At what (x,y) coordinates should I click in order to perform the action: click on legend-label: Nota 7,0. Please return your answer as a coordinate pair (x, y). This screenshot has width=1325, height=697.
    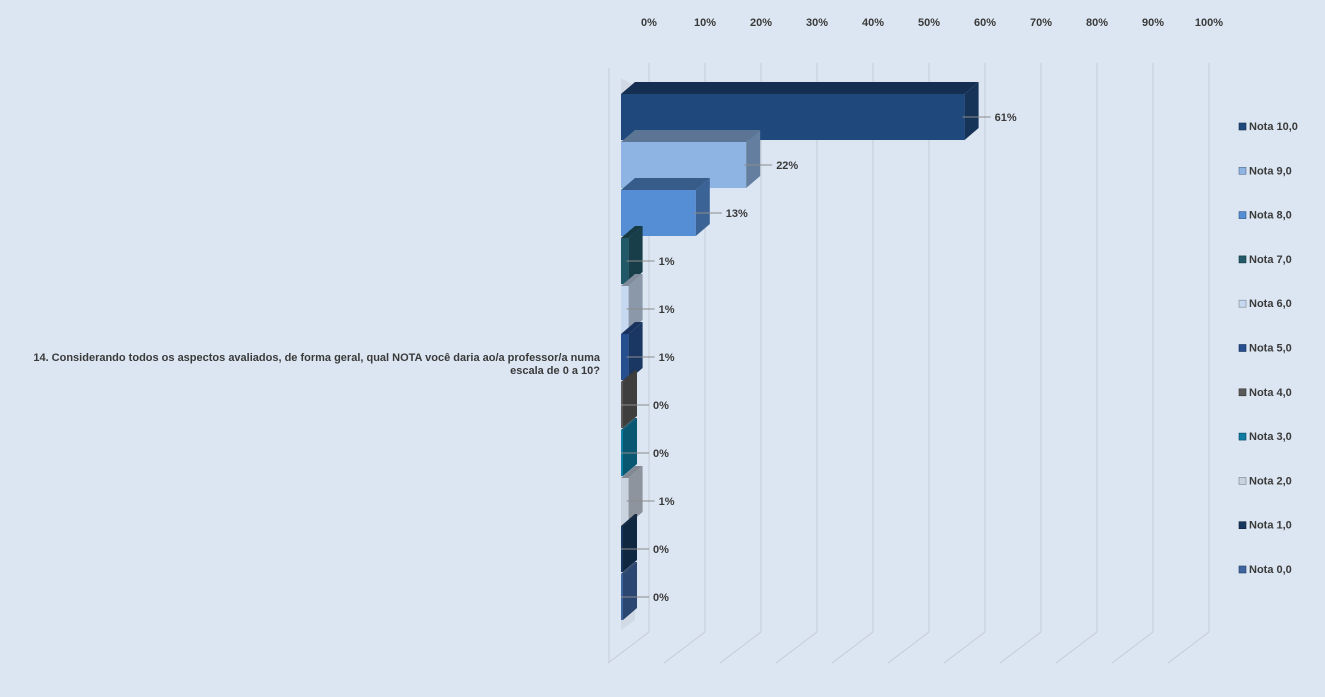
    Looking at the image, I should click on (1270, 260).